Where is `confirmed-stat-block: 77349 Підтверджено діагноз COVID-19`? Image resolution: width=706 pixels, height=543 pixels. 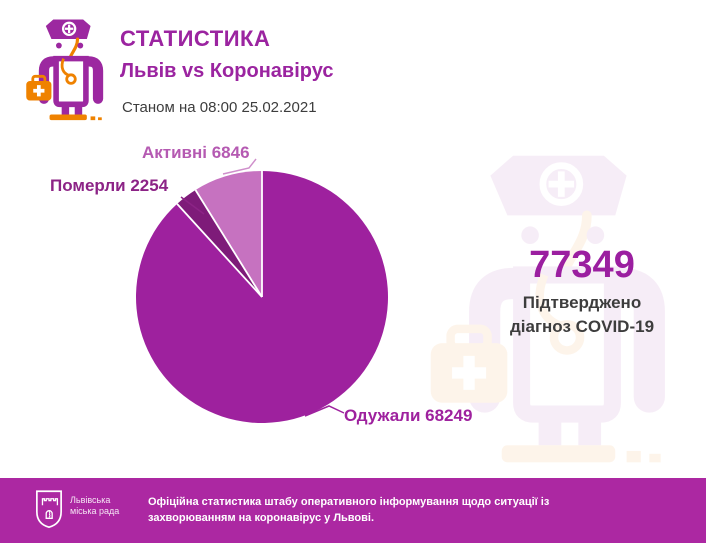 confirmed-stat-block: 77349 Підтверджено діагноз COVID-19 is located at coordinates (582, 291).